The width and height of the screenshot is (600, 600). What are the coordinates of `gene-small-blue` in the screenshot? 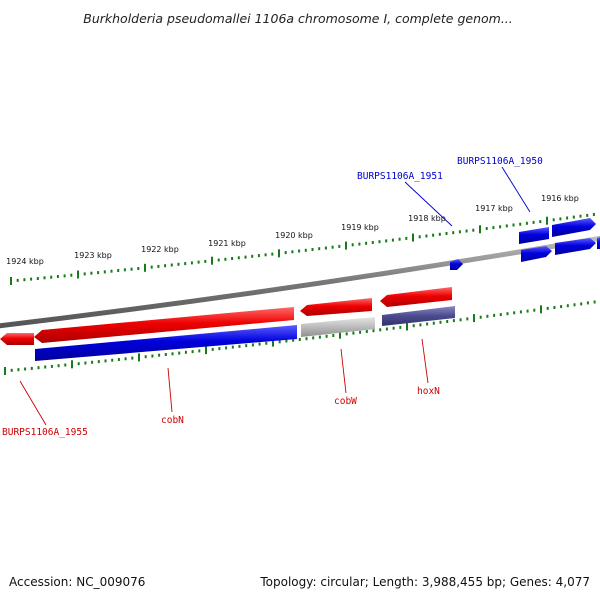 It's located at (456, 264).